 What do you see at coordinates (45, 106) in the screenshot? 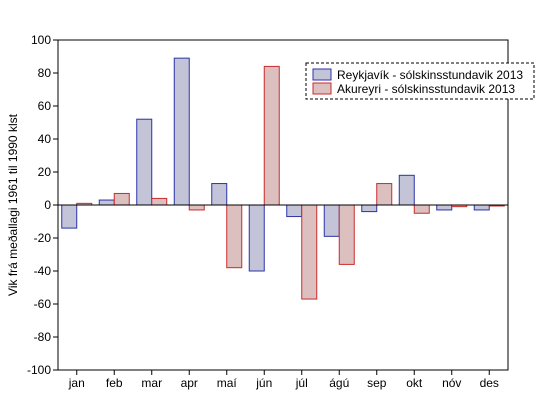
I see `y-tick-label: 60` at bounding box center [45, 106].